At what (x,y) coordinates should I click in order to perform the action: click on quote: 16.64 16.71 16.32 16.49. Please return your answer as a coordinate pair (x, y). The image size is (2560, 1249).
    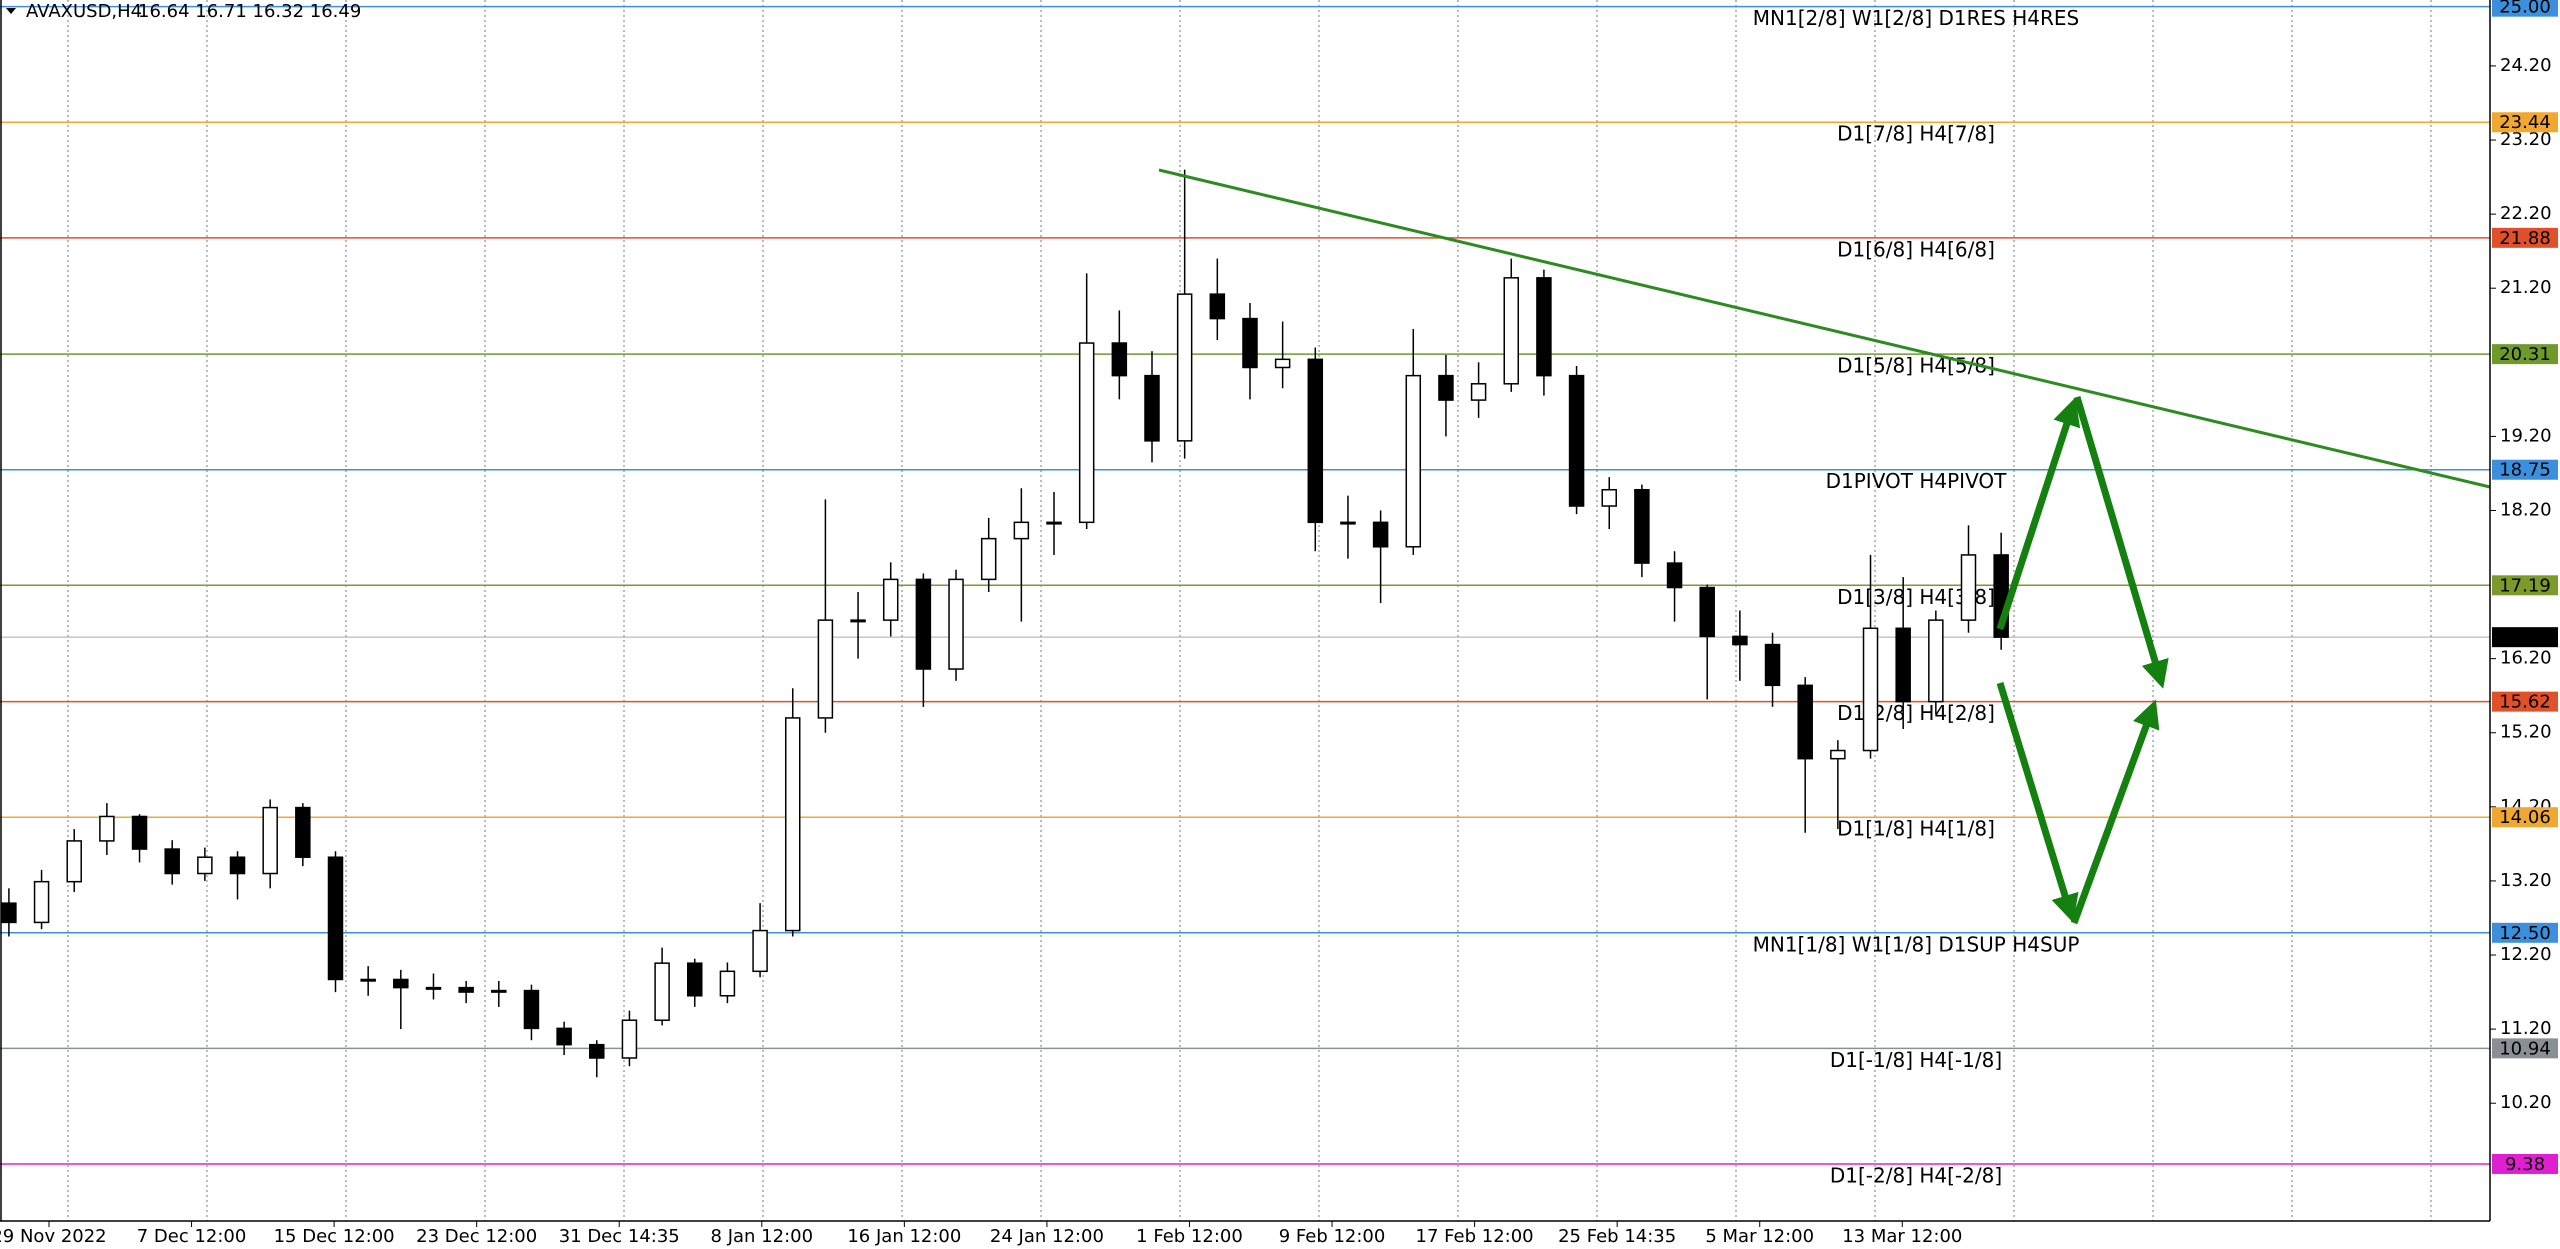
    Looking at the image, I should click on (249, 11).